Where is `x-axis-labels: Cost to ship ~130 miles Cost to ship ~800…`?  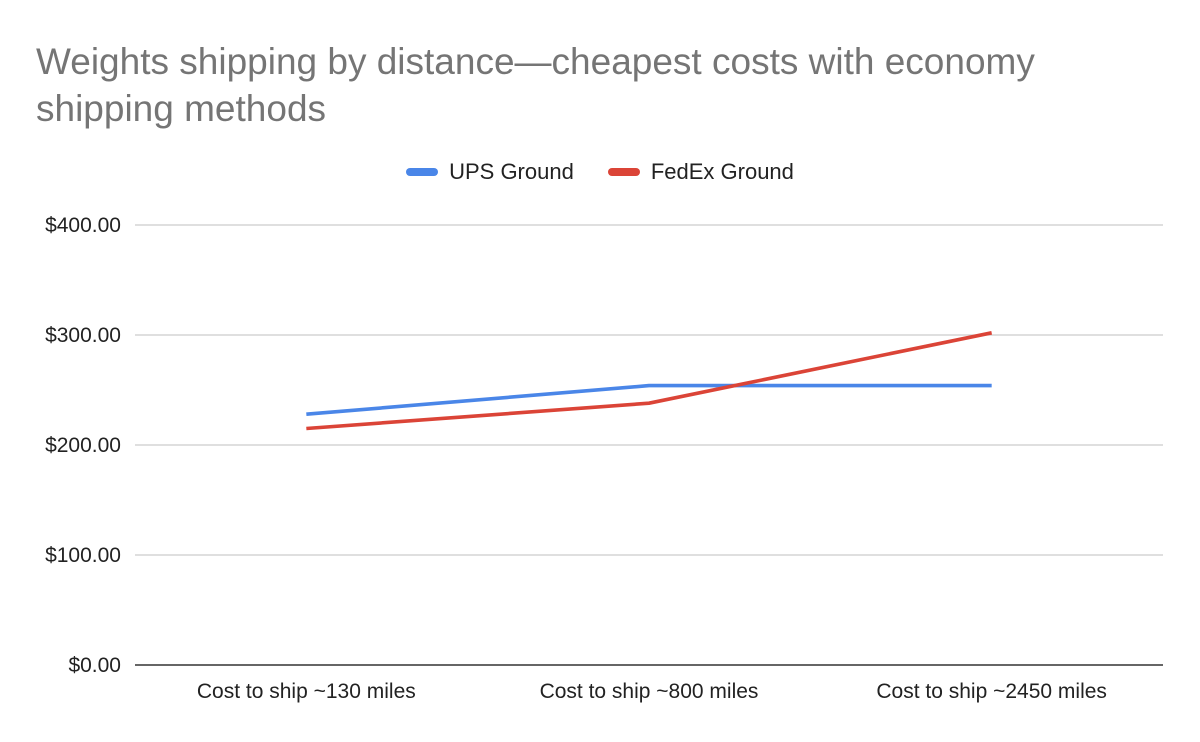 x-axis-labels: Cost to ship ~130 miles Cost to ship ~800… is located at coordinates (652, 691).